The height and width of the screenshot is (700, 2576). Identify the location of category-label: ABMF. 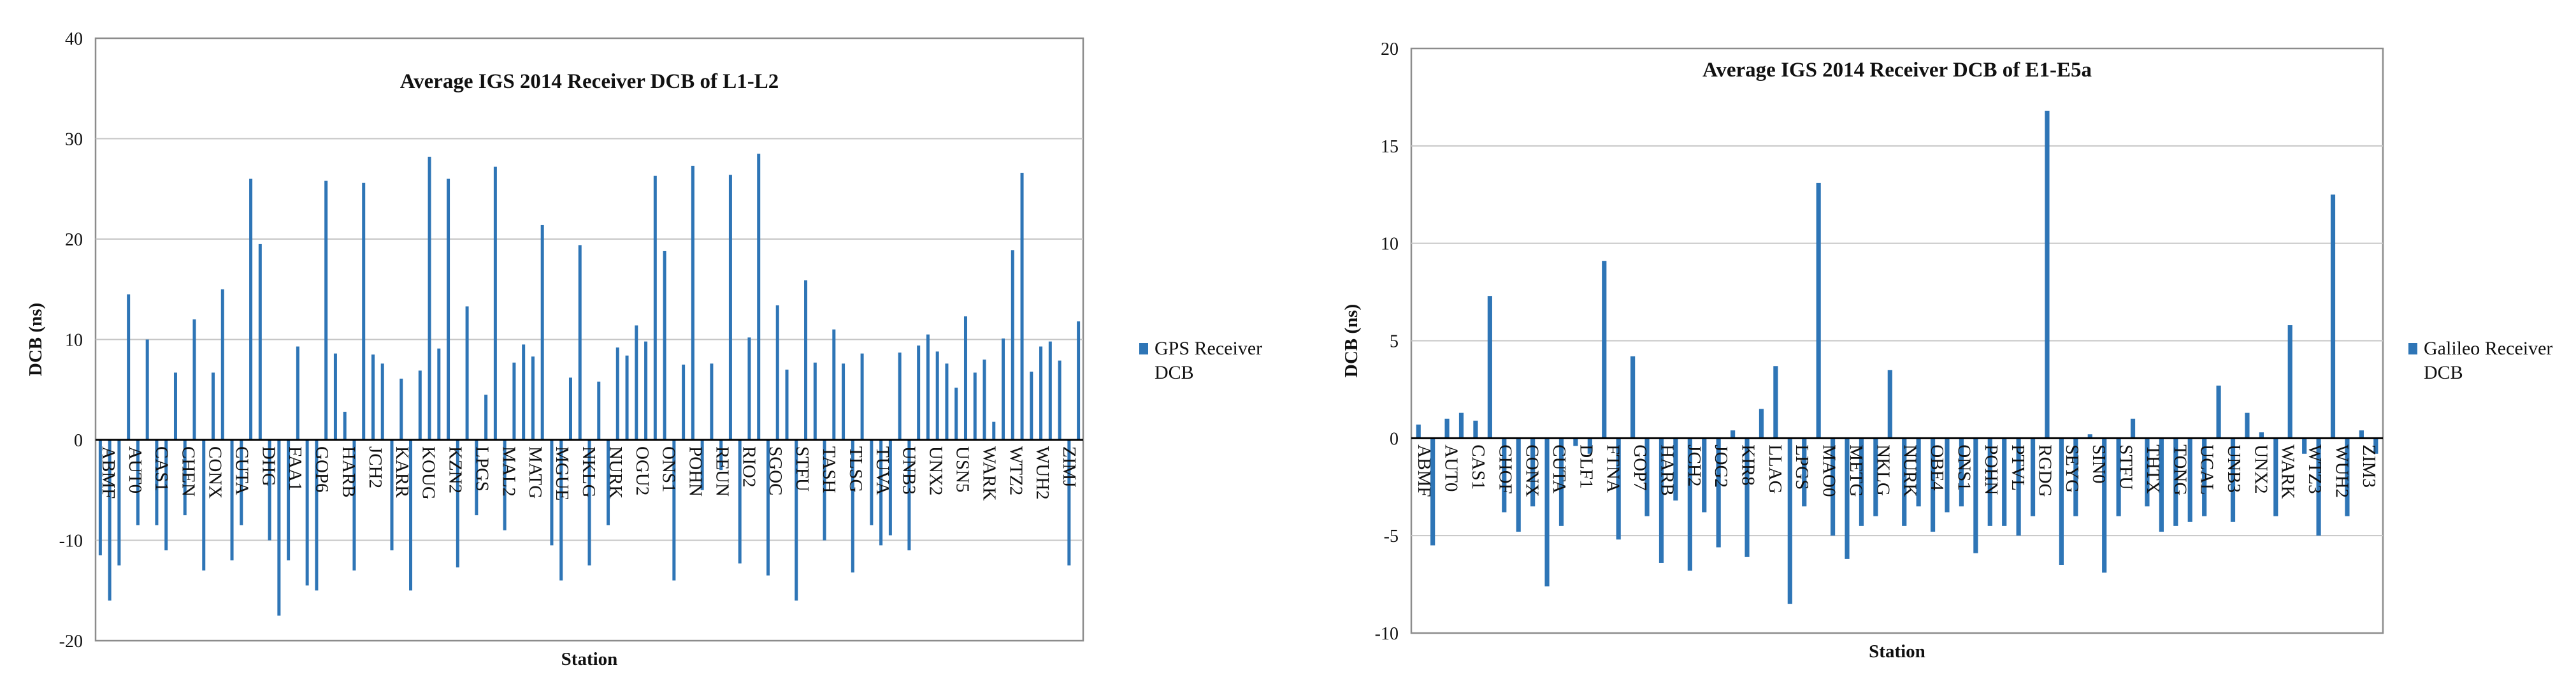
(1424, 470).